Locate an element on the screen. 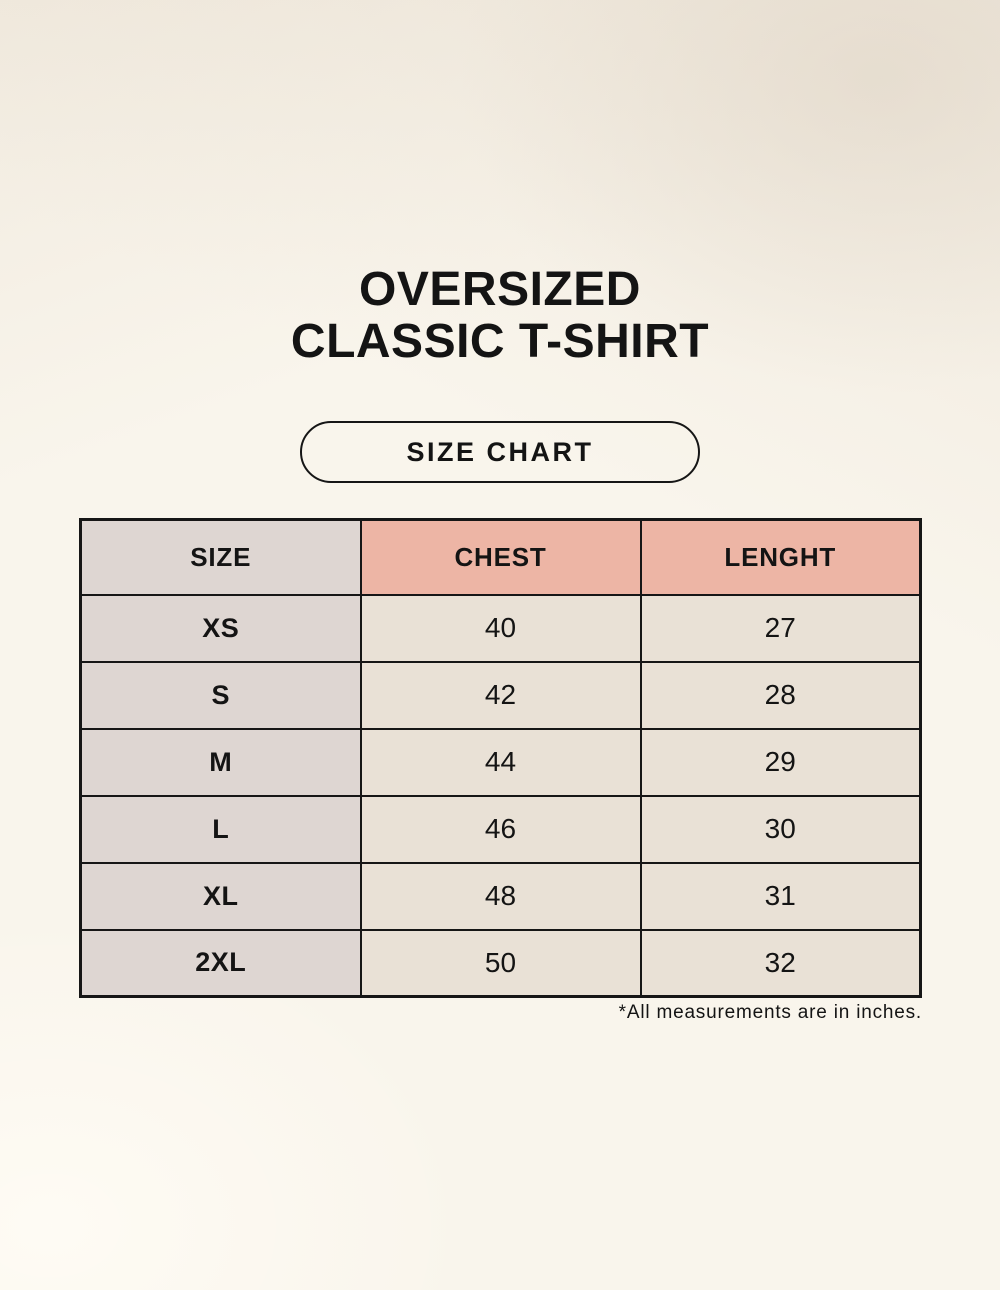  chest-value: 44 is located at coordinates (500, 762).